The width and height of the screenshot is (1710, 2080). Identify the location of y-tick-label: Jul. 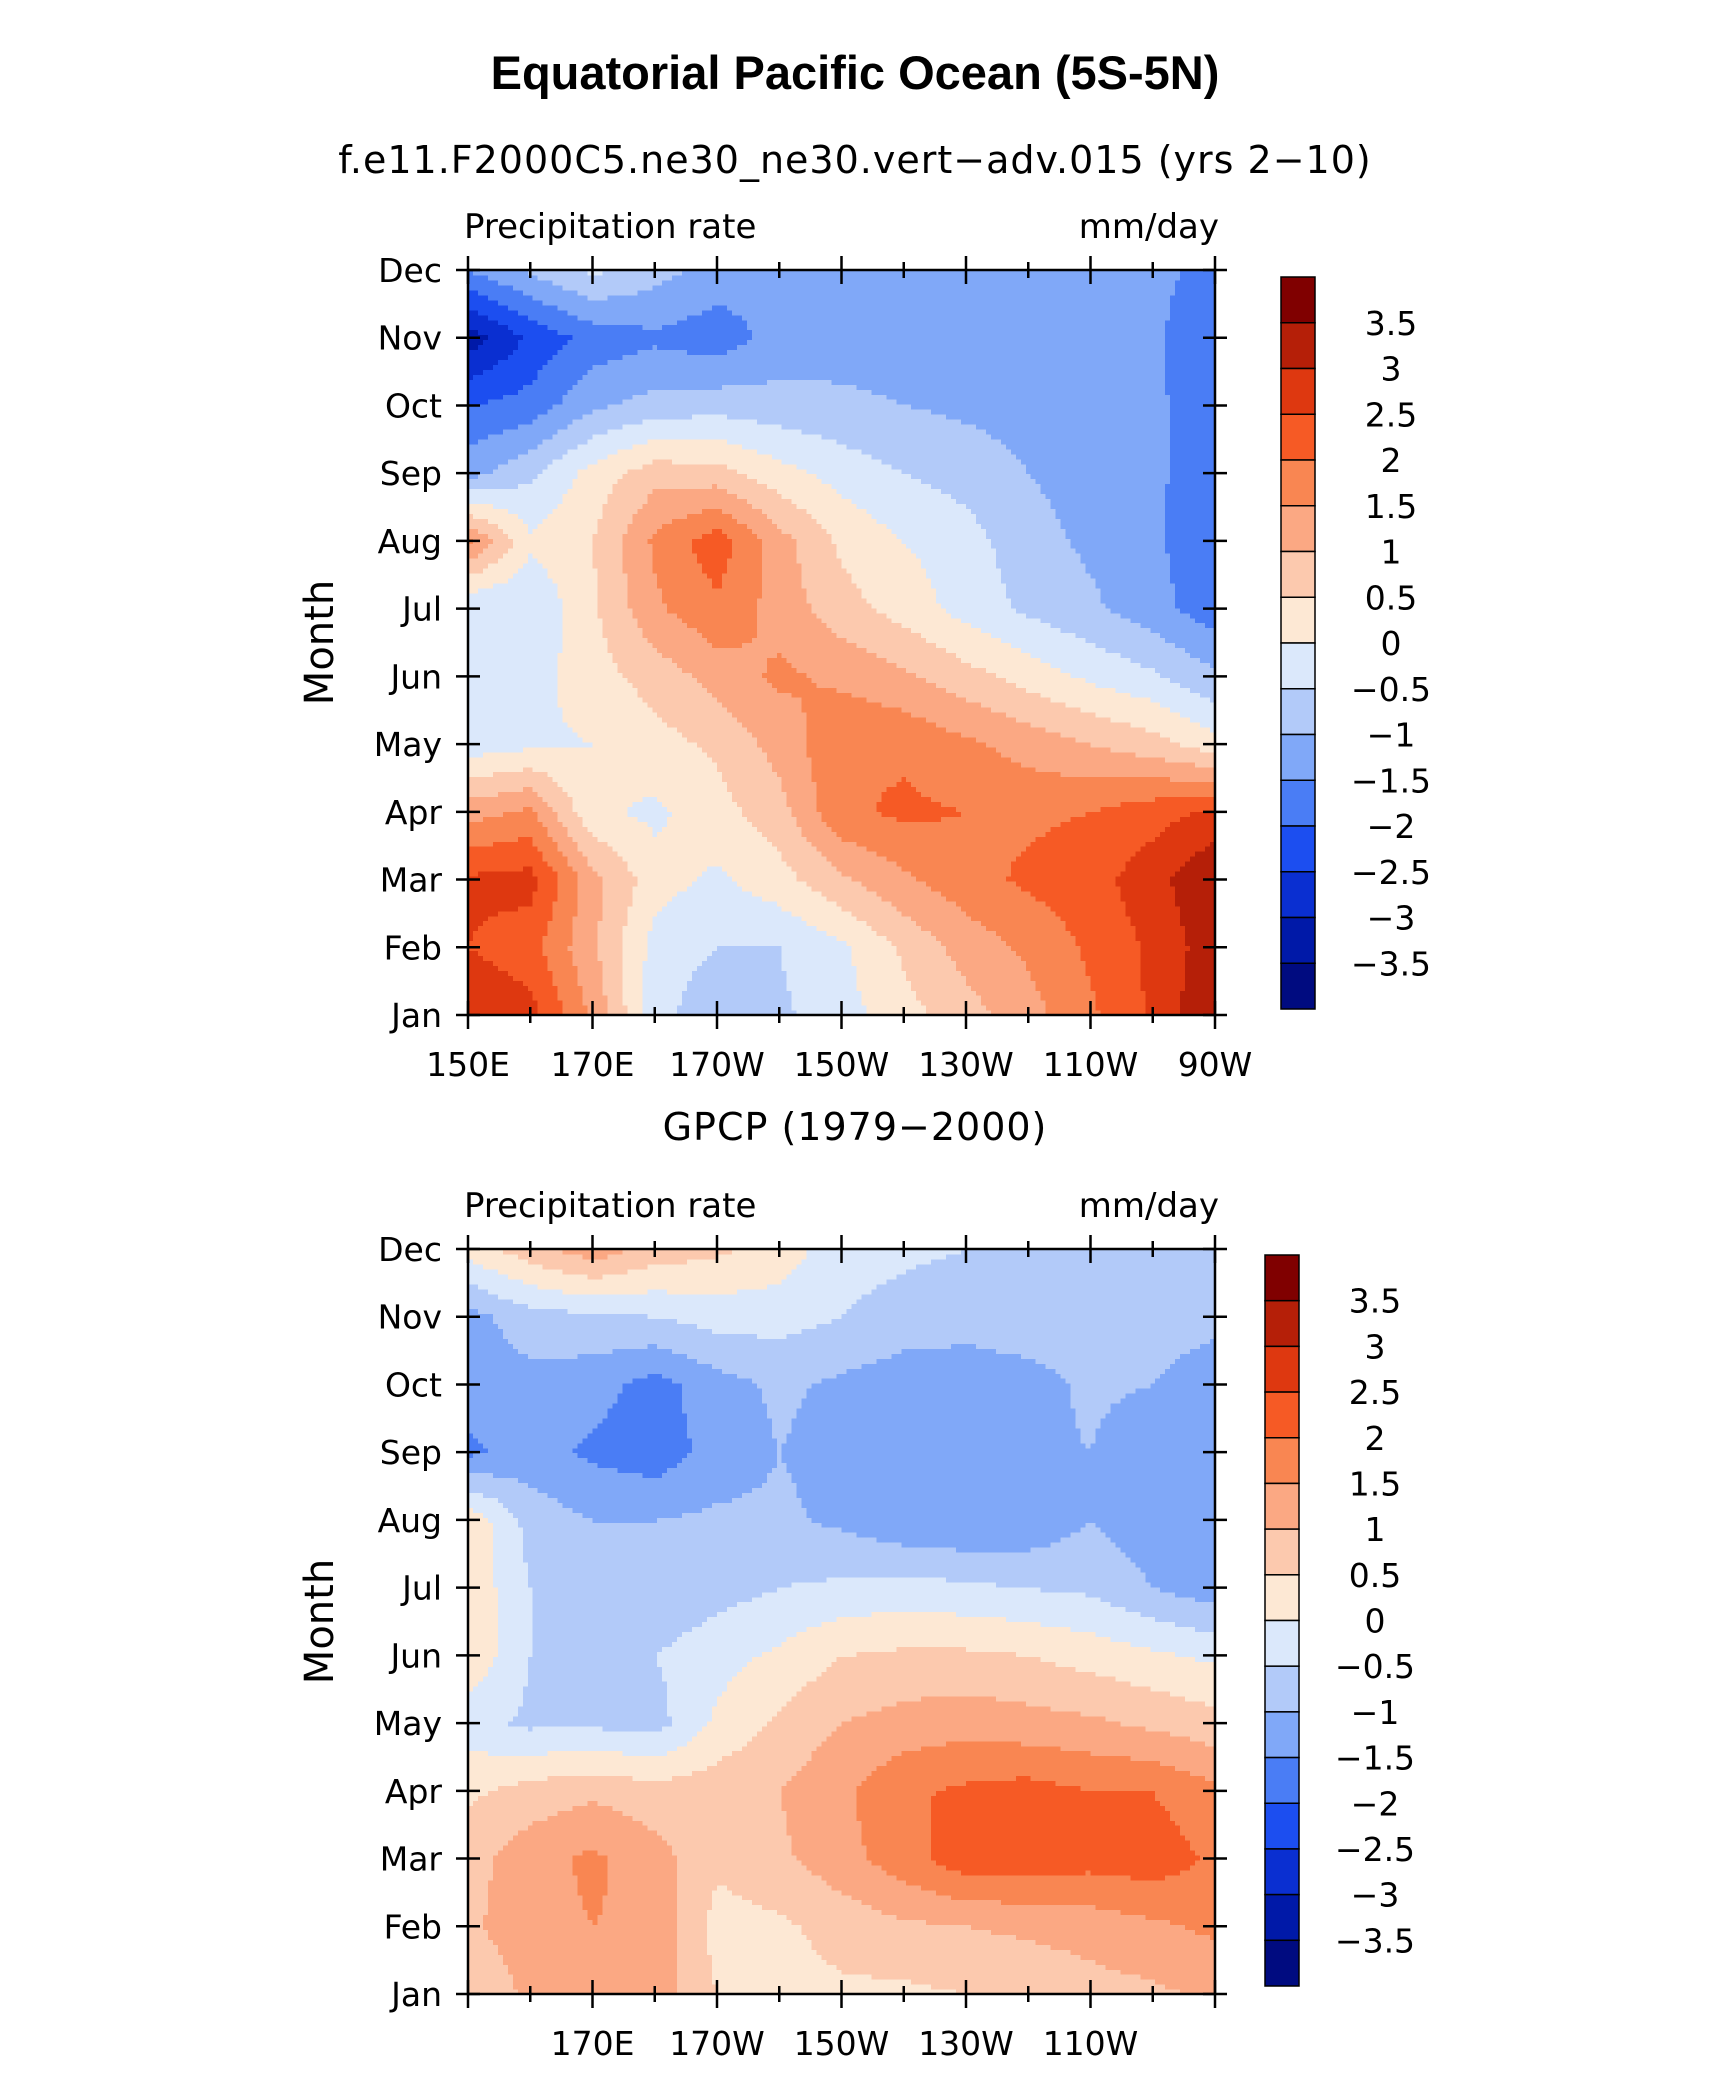
(421, 609).